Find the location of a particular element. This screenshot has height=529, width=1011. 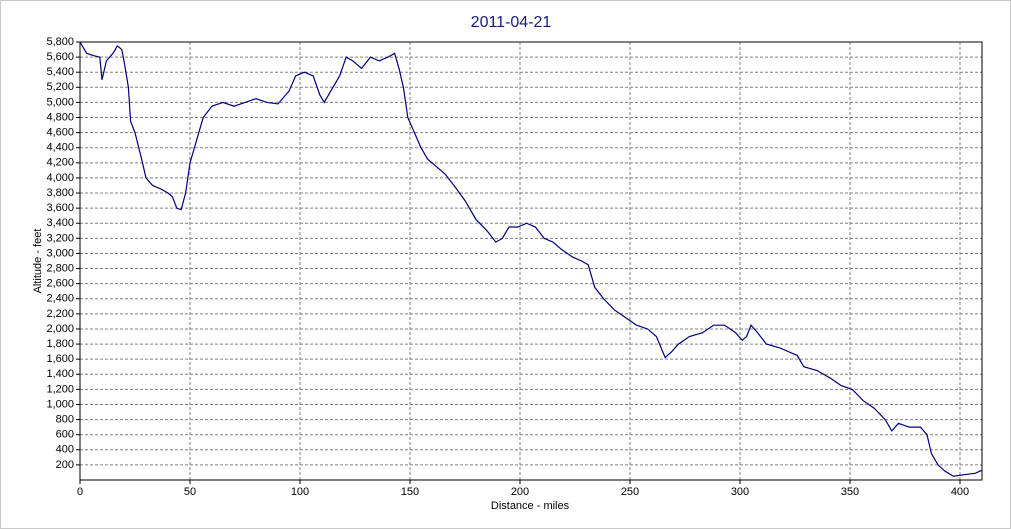

y-tick-label: 4,000 is located at coordinates (60, 178).